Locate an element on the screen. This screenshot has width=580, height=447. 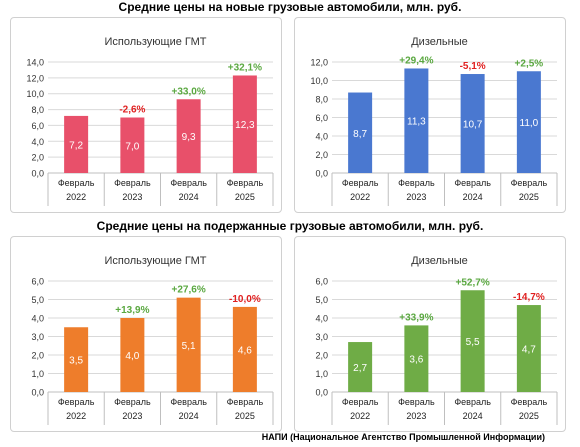
change-label: +2,5% is located at coordinates (529, 63).